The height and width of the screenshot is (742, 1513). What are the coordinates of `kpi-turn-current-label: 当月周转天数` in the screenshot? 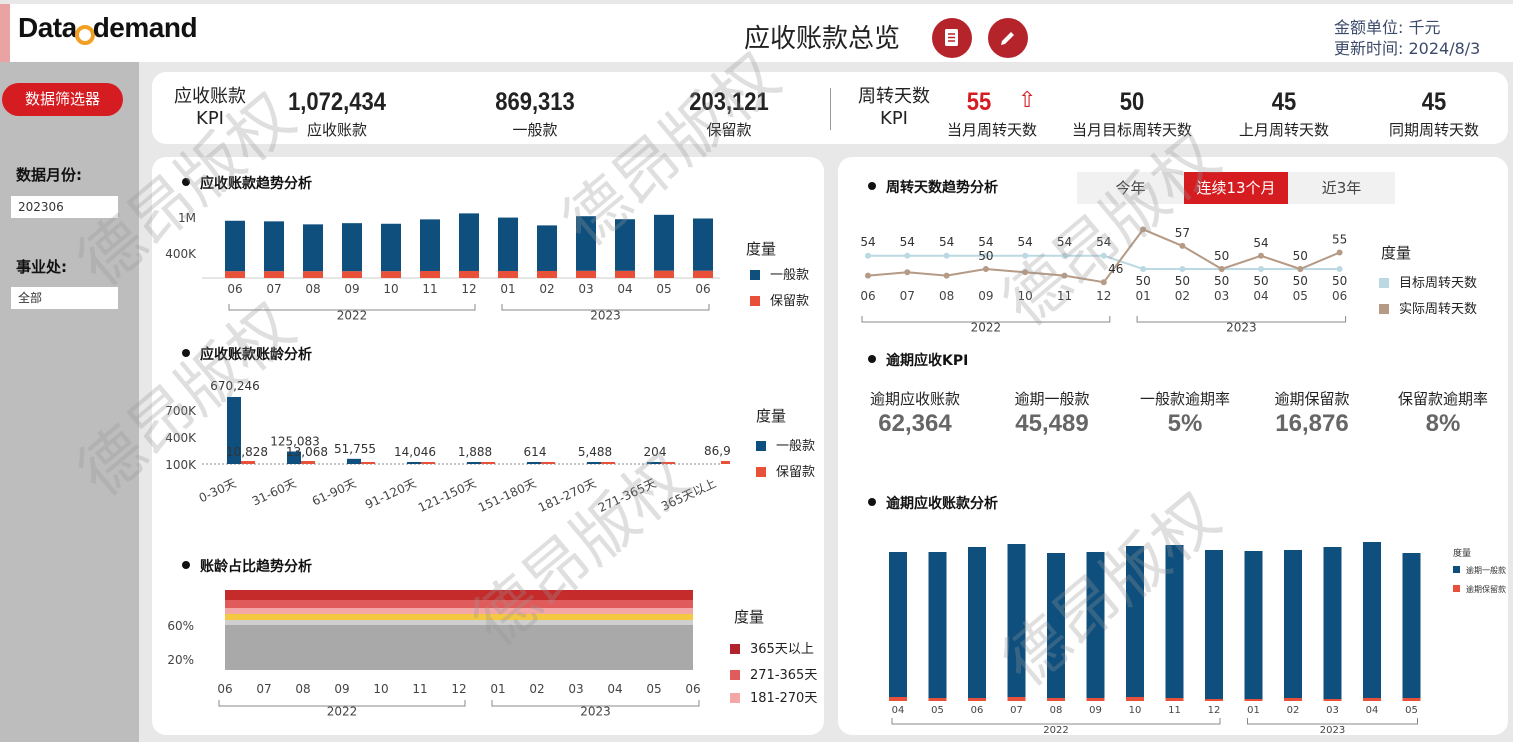 It's located at (991, 130).